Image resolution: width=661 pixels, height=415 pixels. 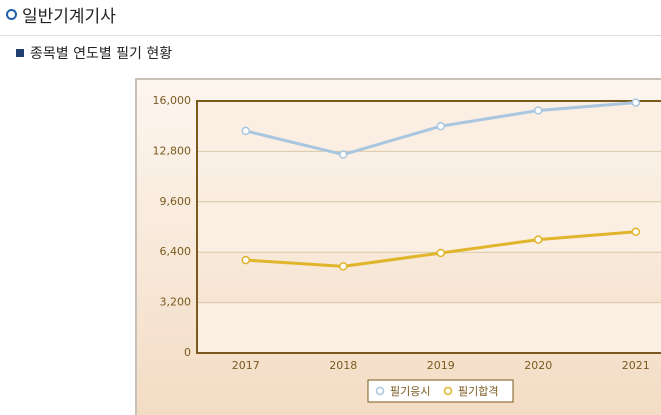 What do you see at coordinates (176, 201) in the screenshot?
I see `y-tick-label: 9,600` at bounding box center [176, 201].